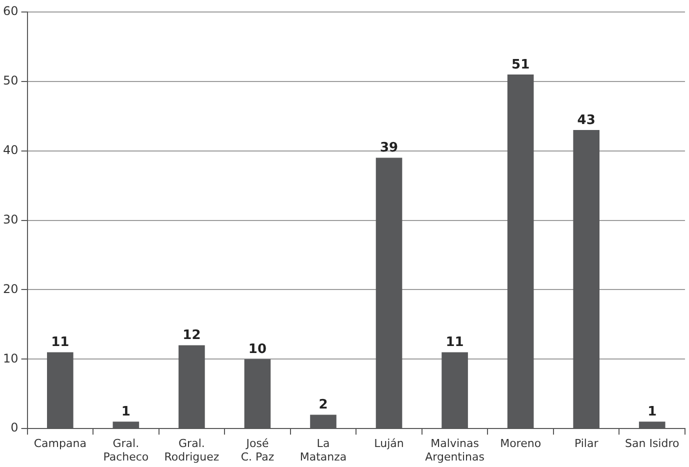  Describe the element at coordinates (10, 149) in the screenshot. I see `y-tick-label: 40` at that location.